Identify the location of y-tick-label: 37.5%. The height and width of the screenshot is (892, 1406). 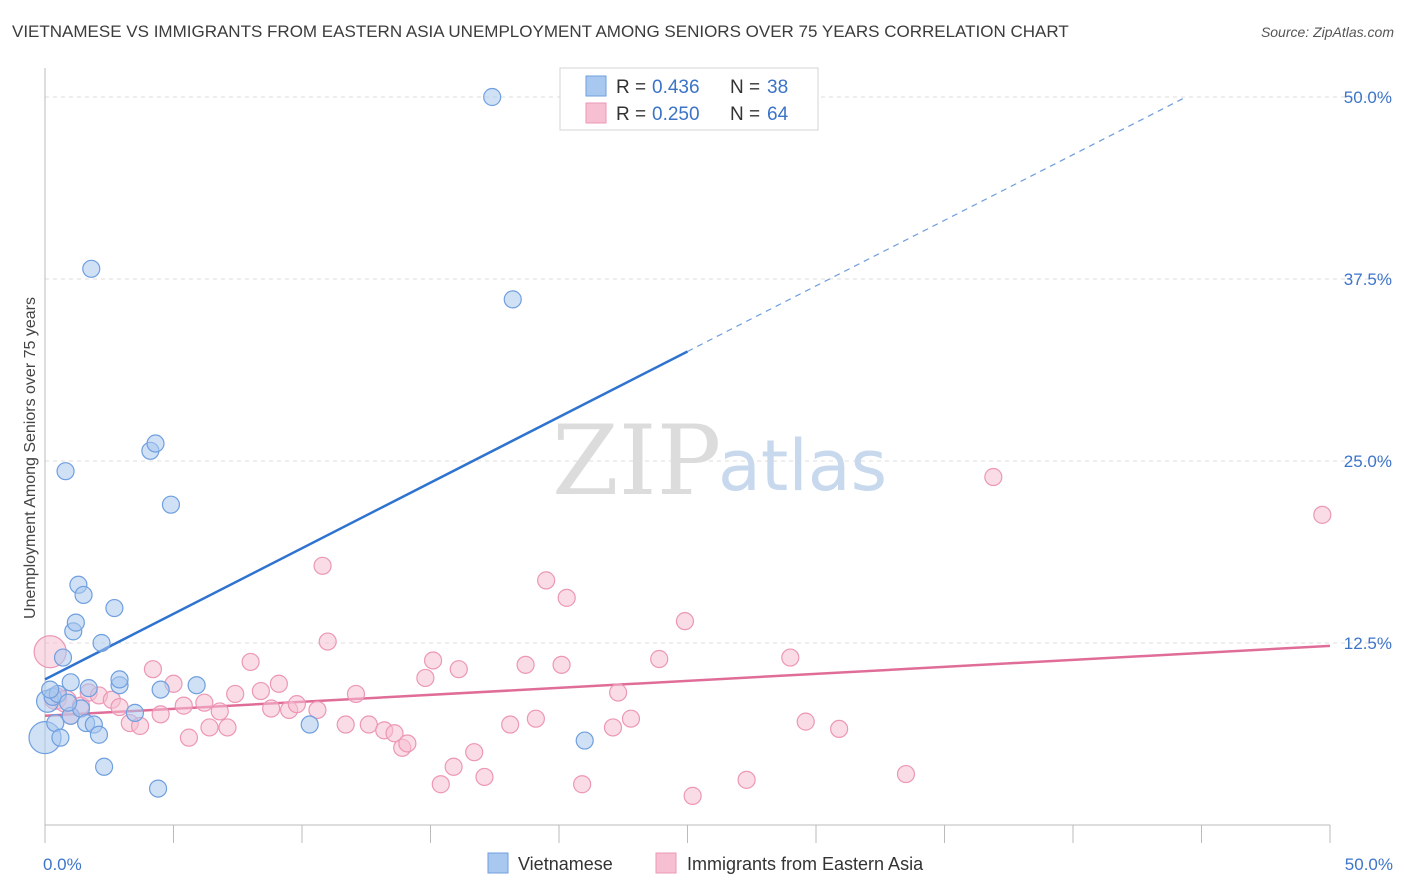
(1368, 279).